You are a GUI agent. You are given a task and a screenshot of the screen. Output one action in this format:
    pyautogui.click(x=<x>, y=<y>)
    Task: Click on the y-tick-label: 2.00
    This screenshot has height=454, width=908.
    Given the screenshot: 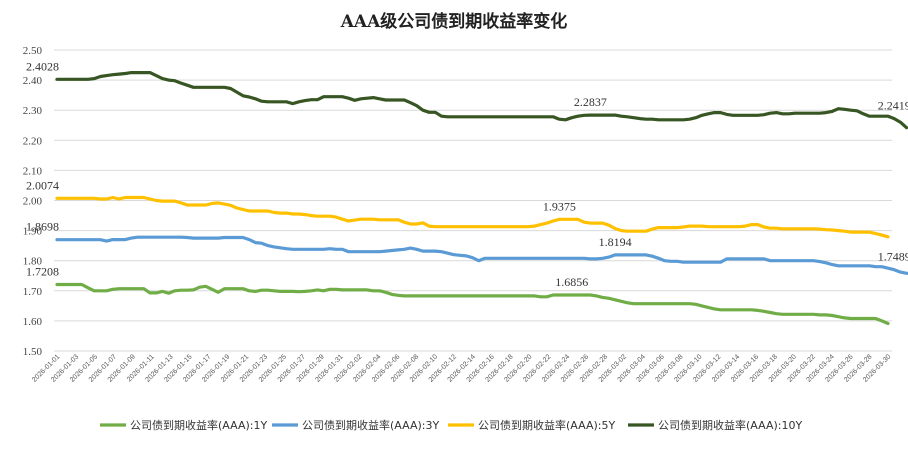 What is the action you would take?
    pyautogui.click(x=33, y=202)
    